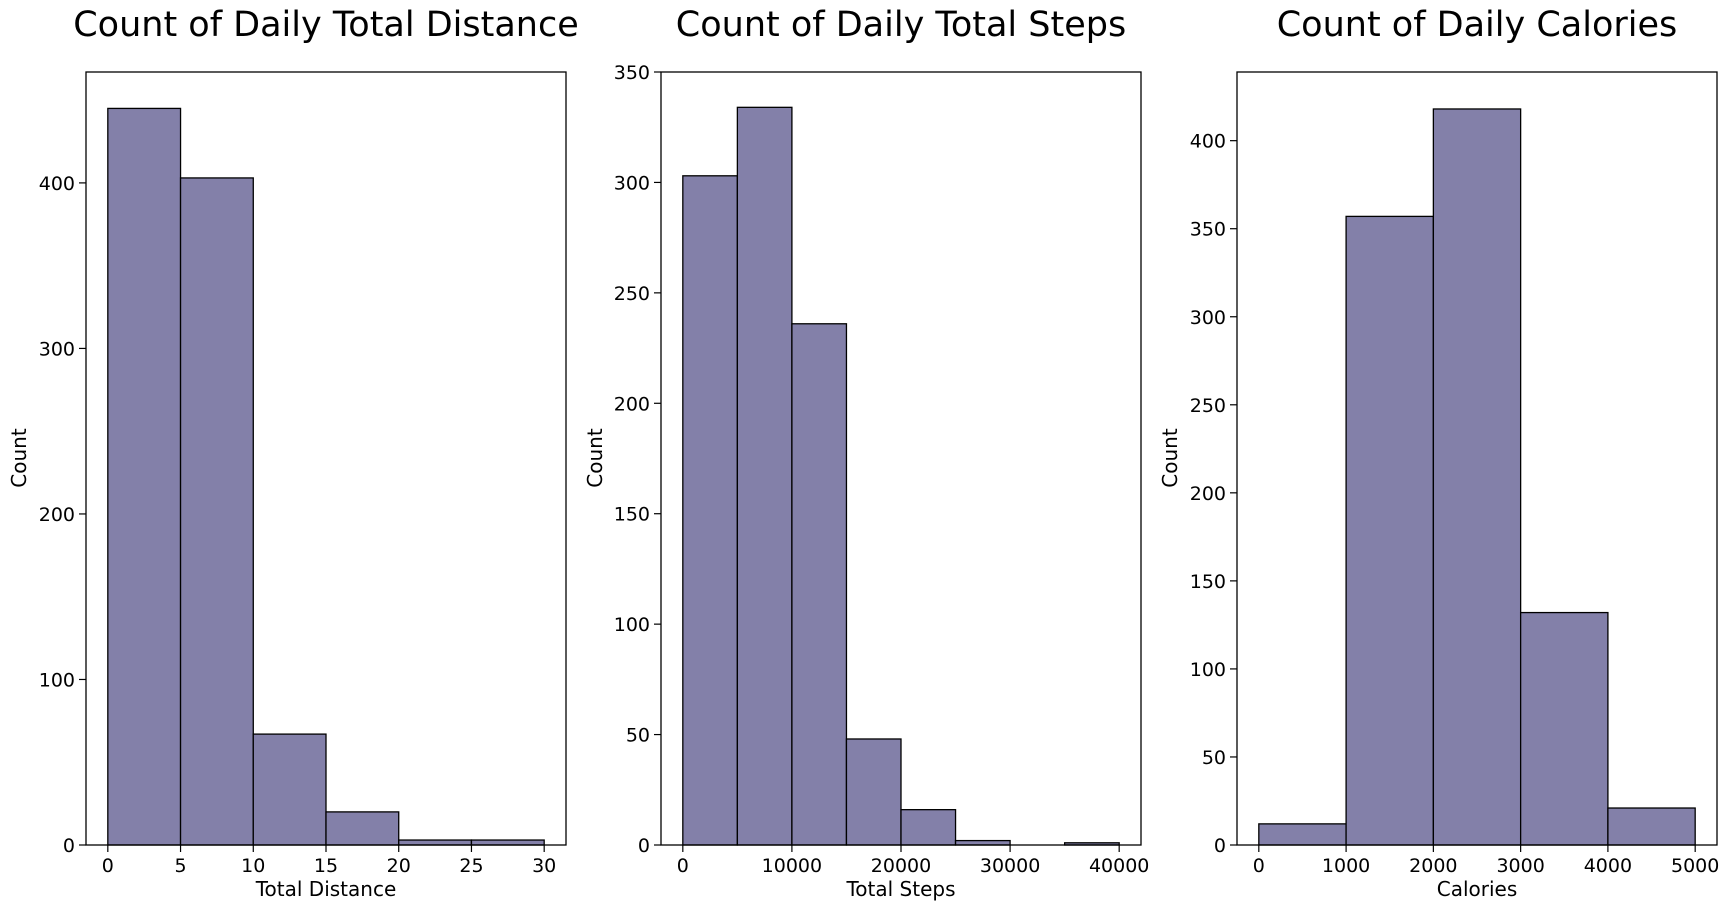 This screenshot has height=906, width=1727. I want to click on x-axis-ticks: 0 5 10 15 20 25 30, so click(329, 861).